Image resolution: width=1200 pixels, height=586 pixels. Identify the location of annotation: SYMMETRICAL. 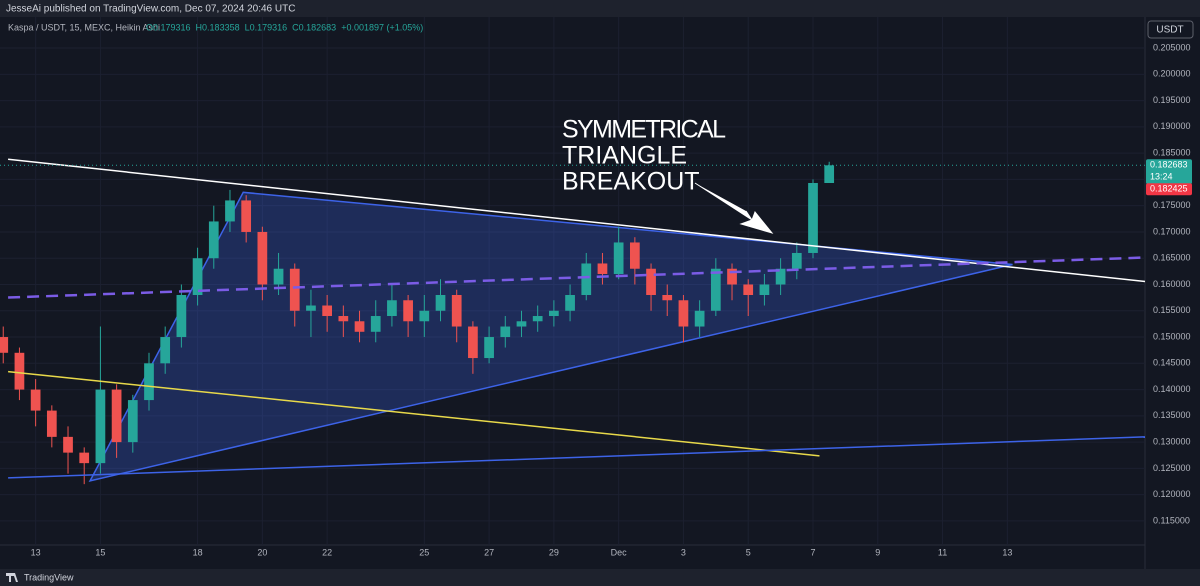
(644, 130).